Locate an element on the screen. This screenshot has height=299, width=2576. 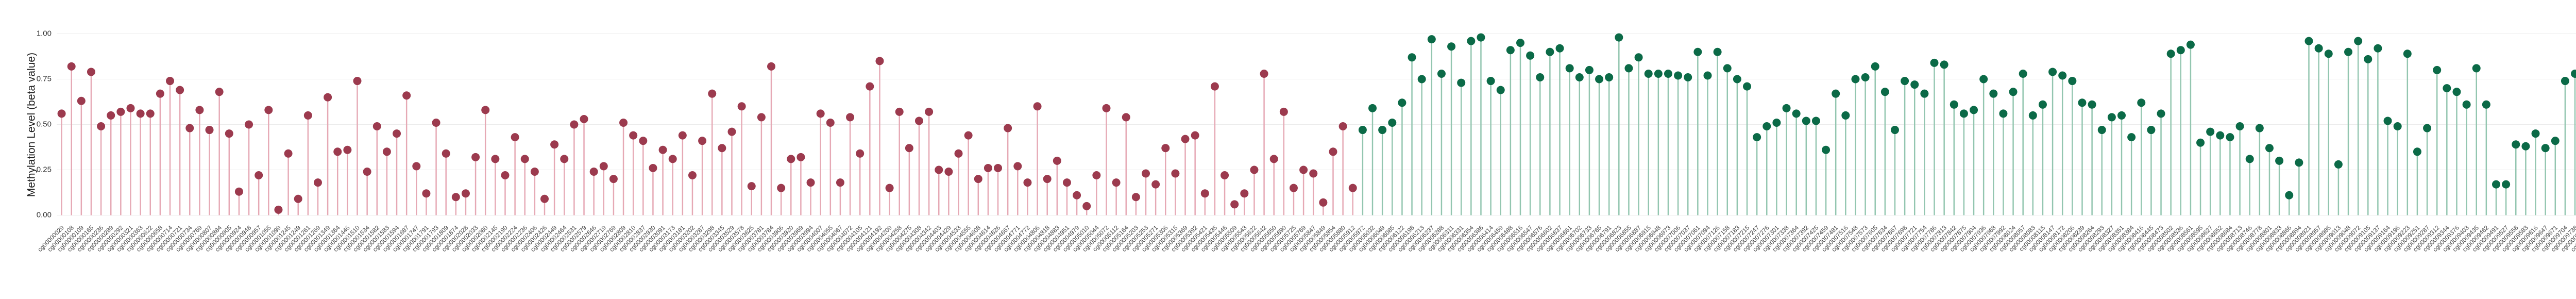
y-tick-label: 1.00 is located at coordinates (44, 33).